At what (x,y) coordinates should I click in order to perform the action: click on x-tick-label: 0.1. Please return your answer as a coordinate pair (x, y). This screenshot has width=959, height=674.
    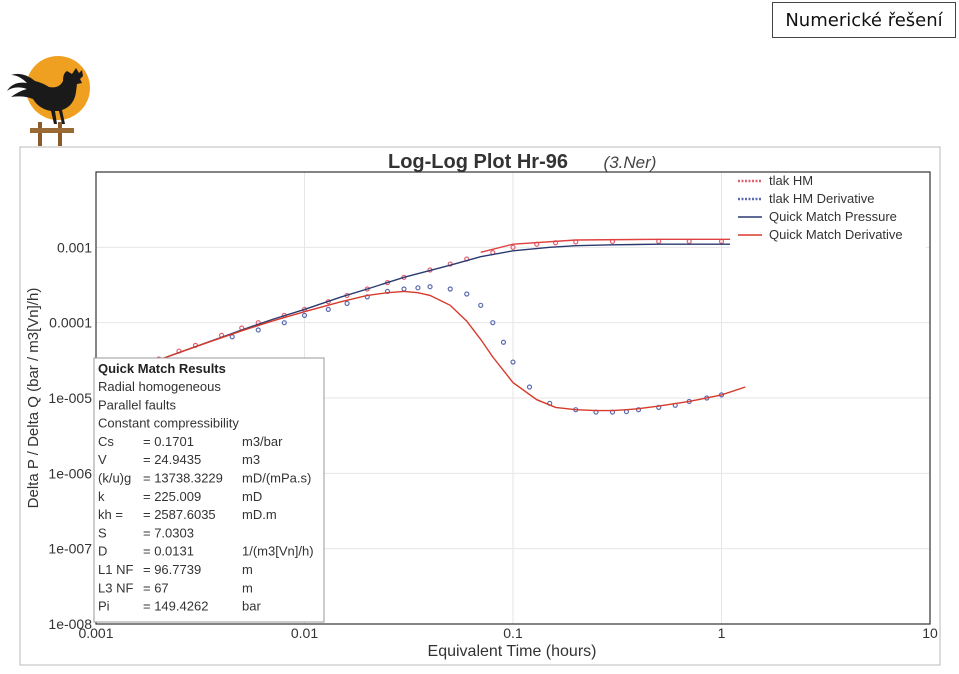
    Looking at the image, I should click on (513, 633).